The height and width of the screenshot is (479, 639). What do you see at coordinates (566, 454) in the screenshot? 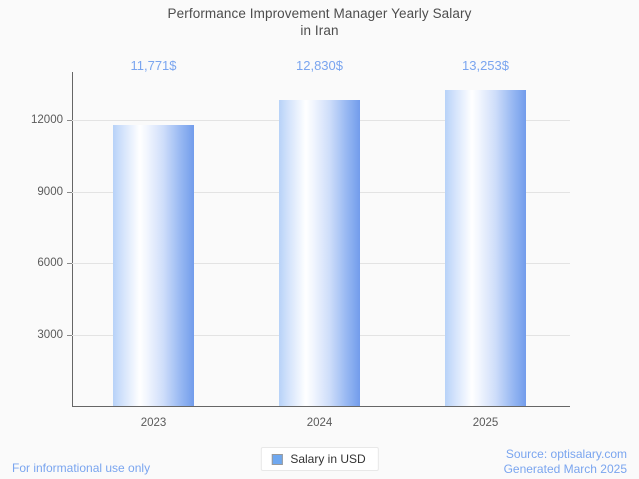
I see `source-text: Source: optisalary.com` at bounding box center [566, 454].